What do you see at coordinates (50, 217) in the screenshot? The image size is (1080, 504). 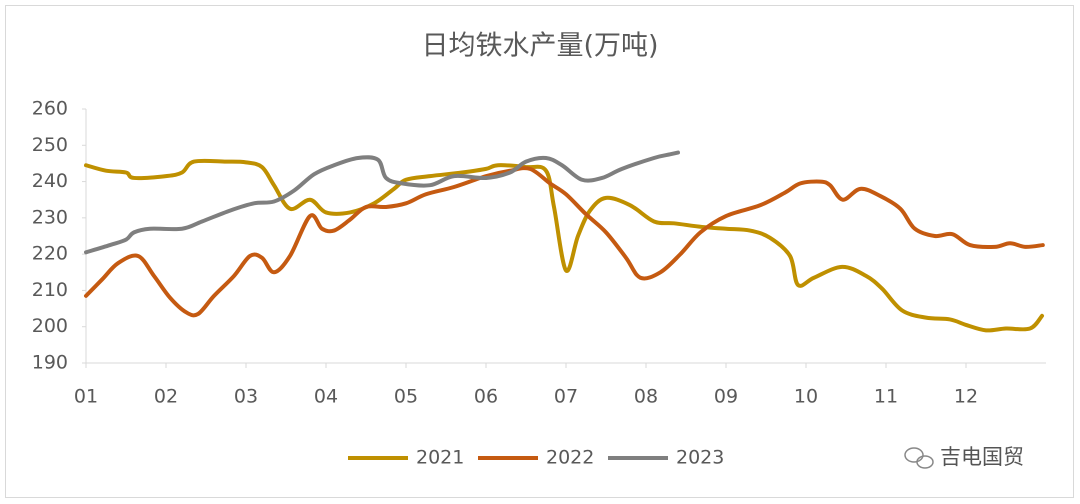 I see `y-tick-label: 230` at bounding box center [50, 217].